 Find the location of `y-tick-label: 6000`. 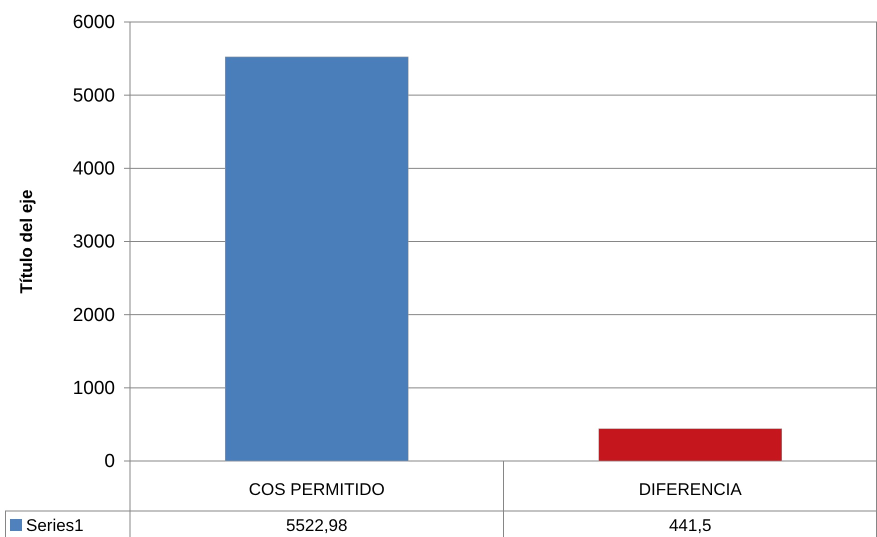

y-tick-label: 6000 is located at coordinates (93, 23).